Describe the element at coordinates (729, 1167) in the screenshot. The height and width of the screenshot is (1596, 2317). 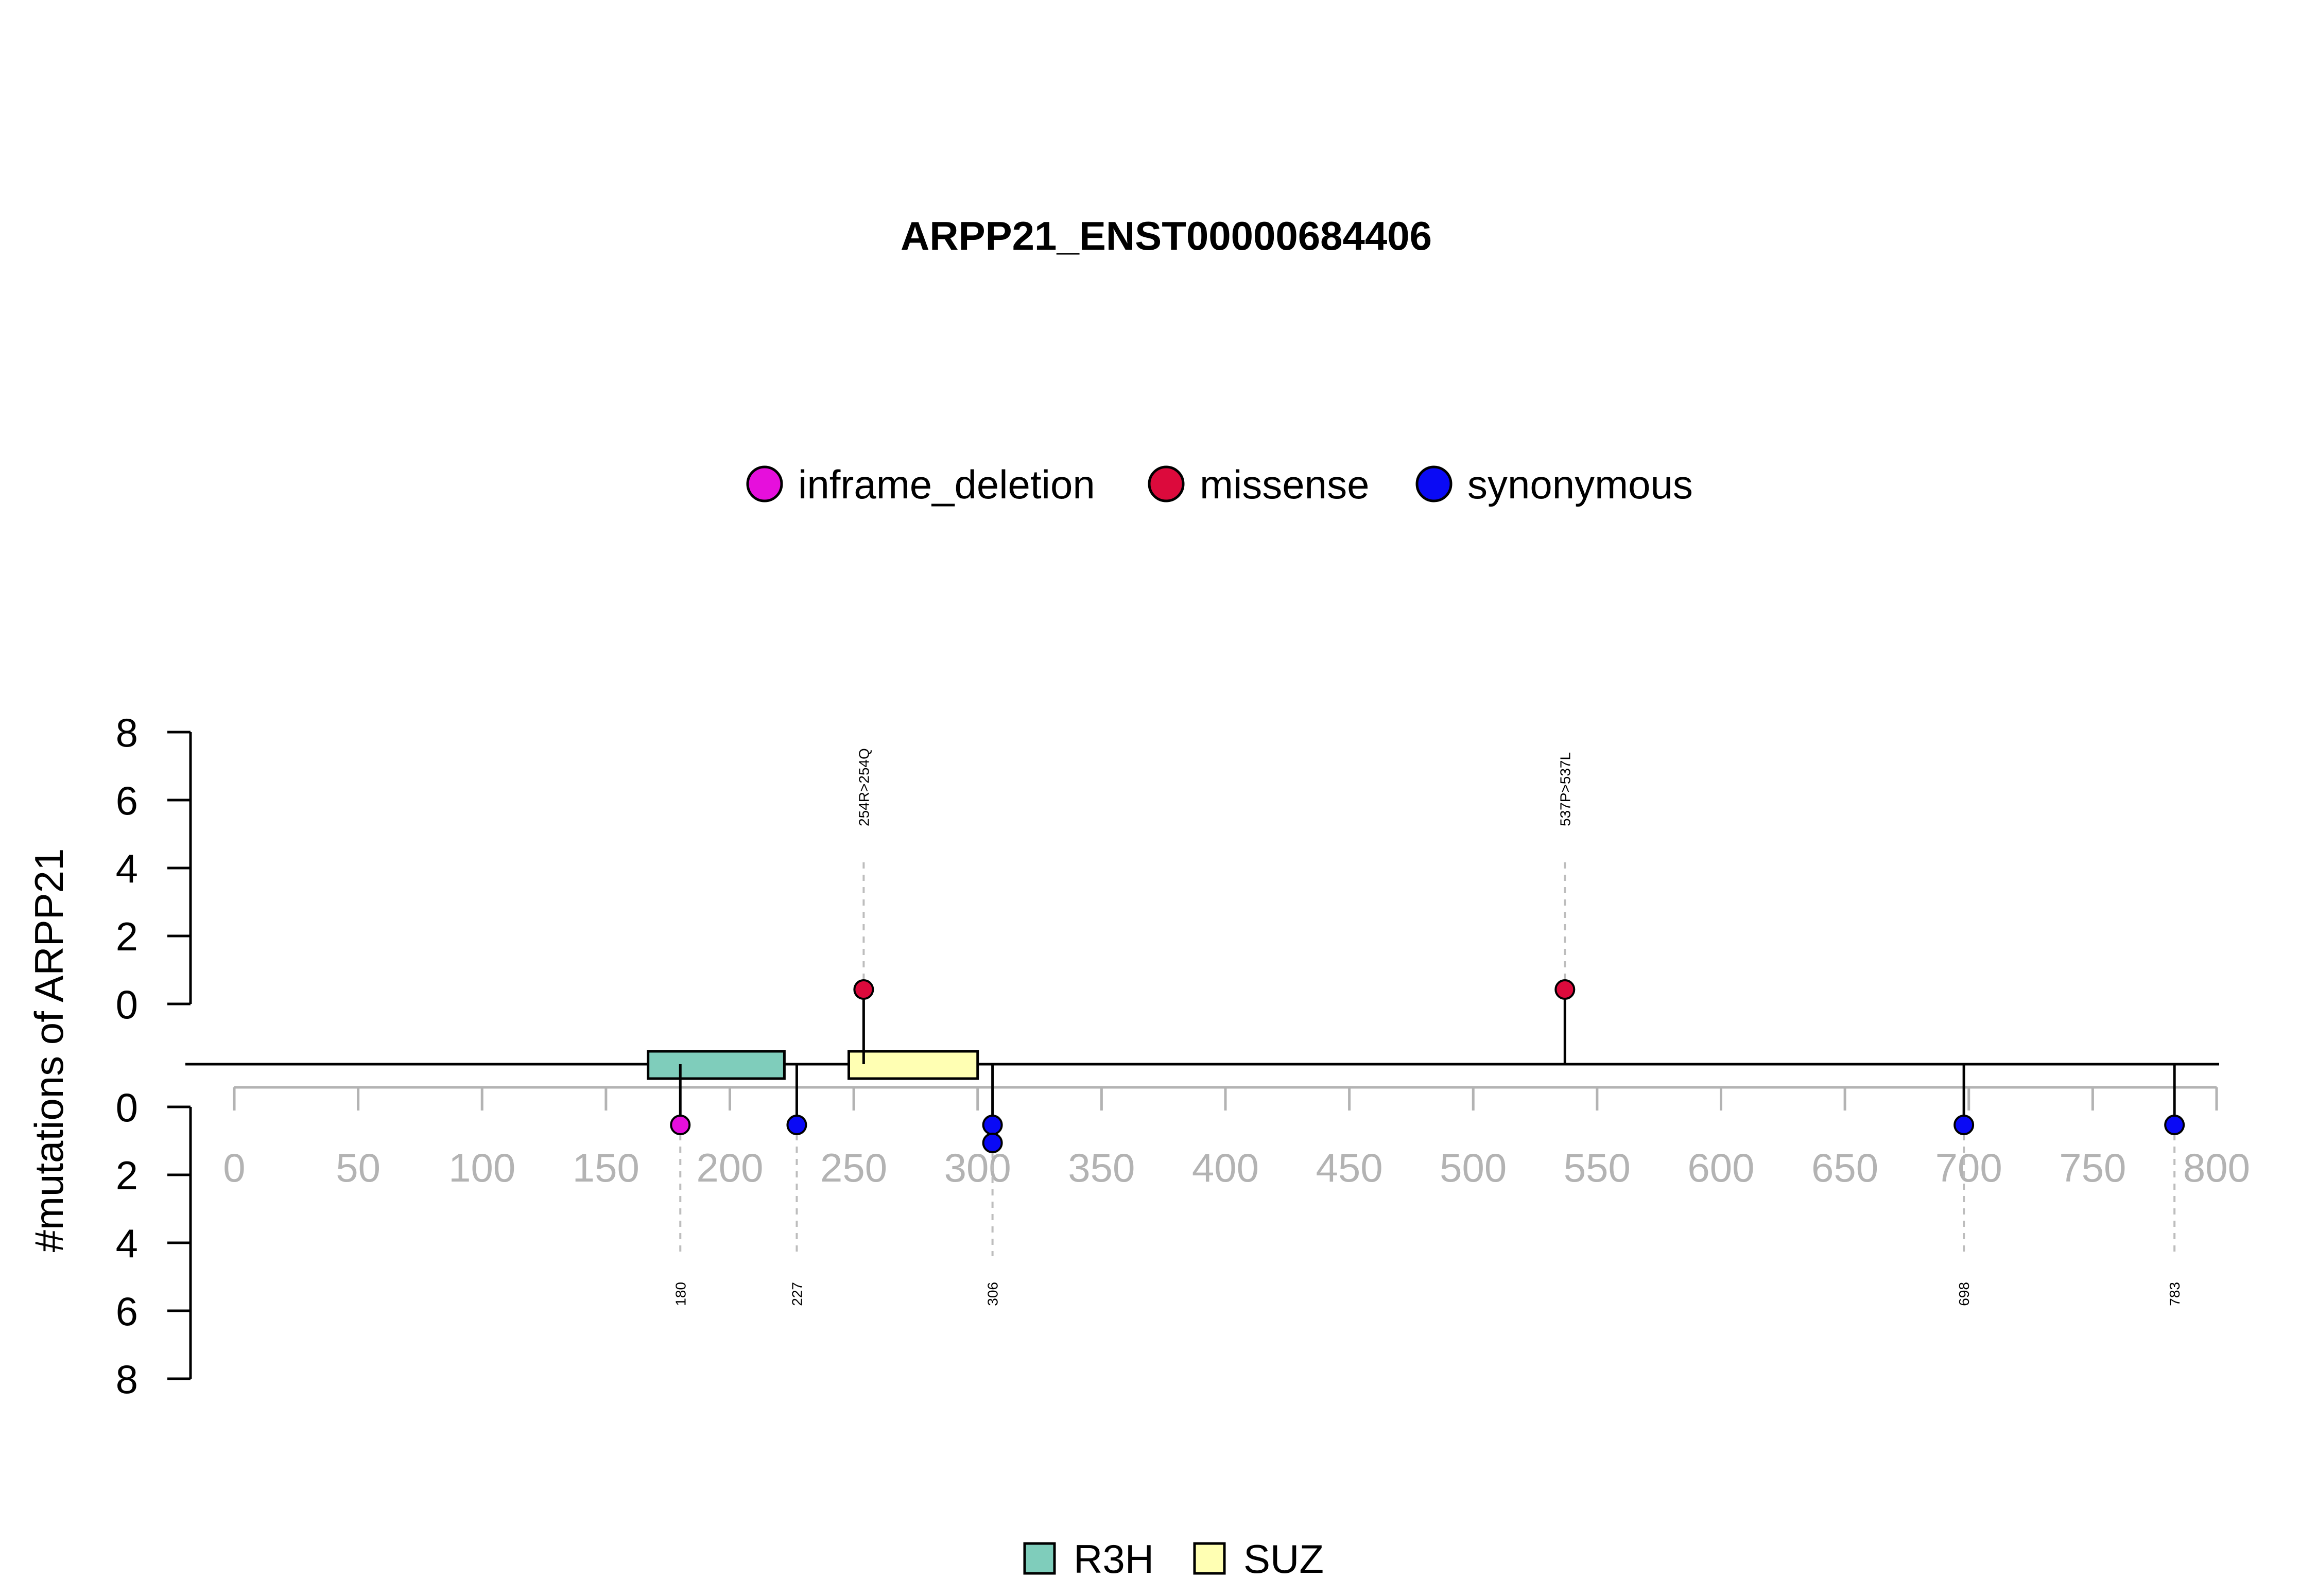
I see `x-tick-label: 200` at that location.